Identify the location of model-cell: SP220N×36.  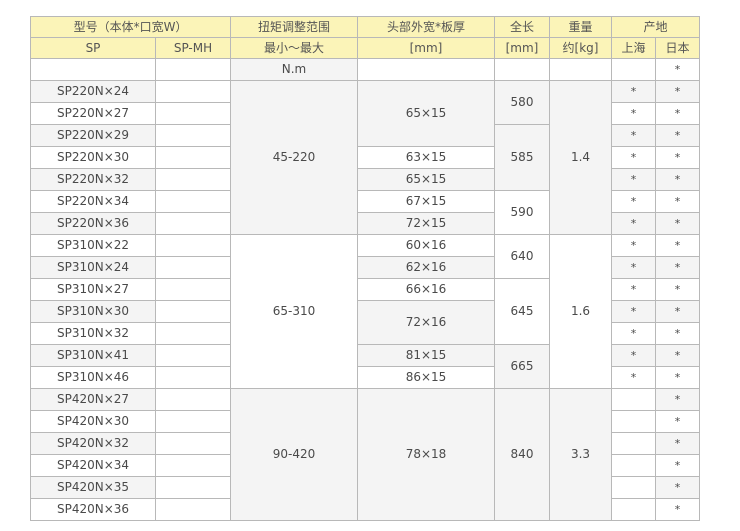
(93, 223).